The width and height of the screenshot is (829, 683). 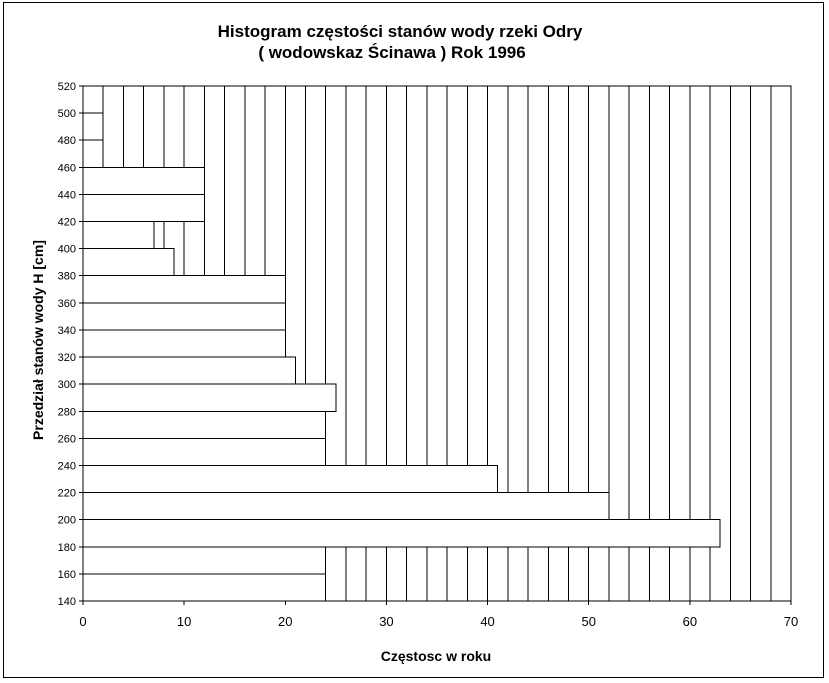 What do you see at coordinates (67, 548) in the screenshot?
I see `y-tick-label-180: 180` at bounding box center [67, 548].